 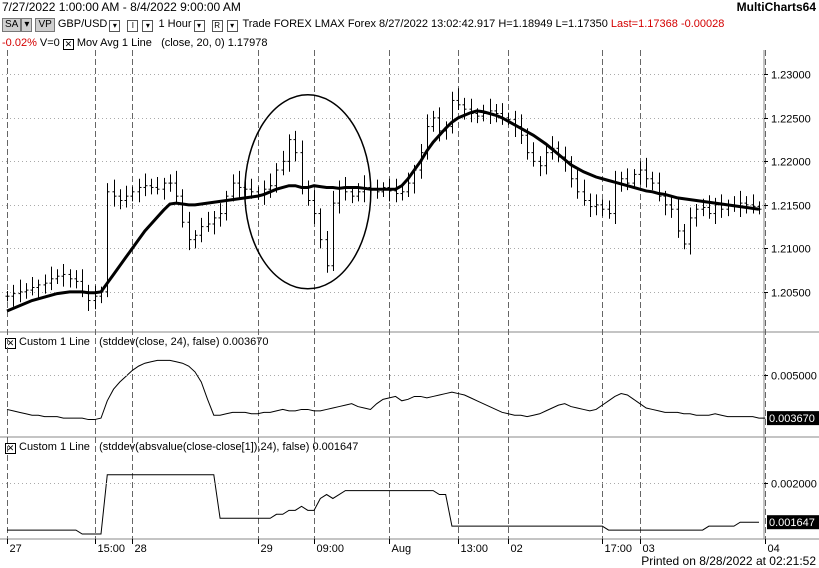 I want to click on price-tick-label: 1.22500, so click(x=791, y=120).